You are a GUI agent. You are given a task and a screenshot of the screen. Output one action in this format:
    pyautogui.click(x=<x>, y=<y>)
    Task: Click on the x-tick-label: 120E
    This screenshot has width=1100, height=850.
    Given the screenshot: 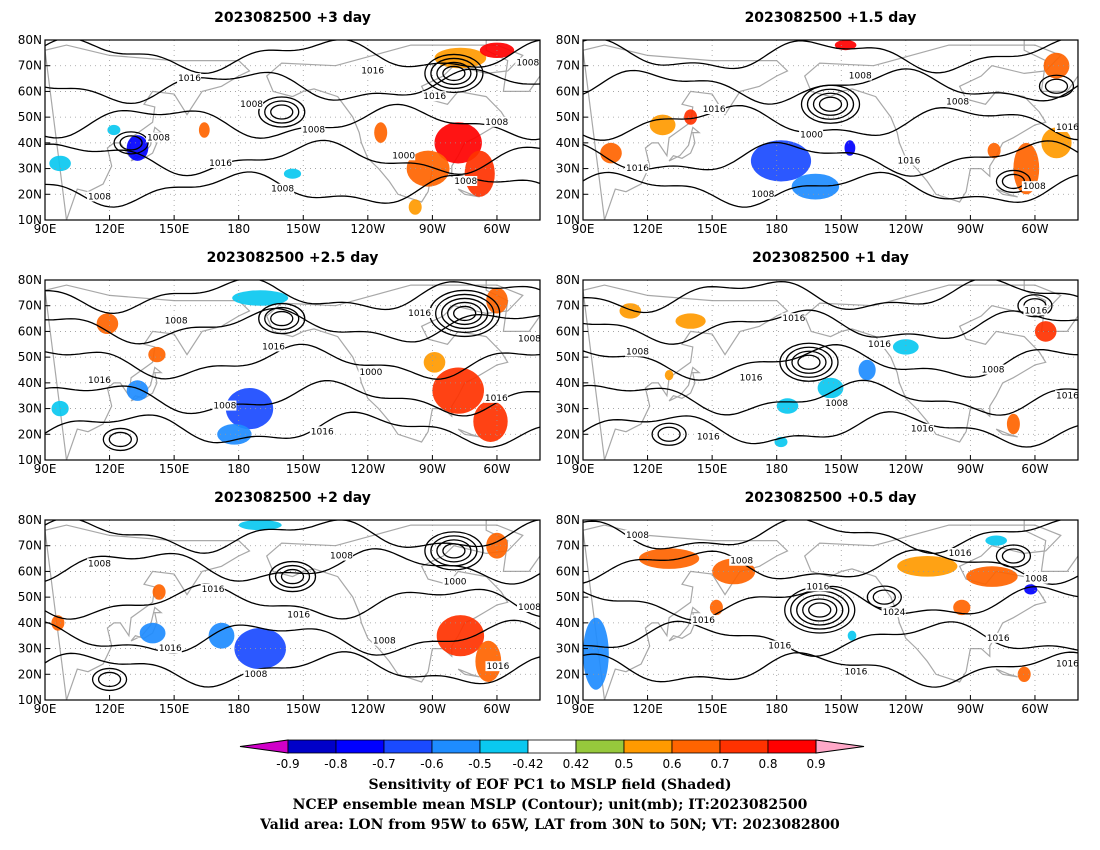 What is the action you would take?
    pyautogui.click(x=109, y=709)
    